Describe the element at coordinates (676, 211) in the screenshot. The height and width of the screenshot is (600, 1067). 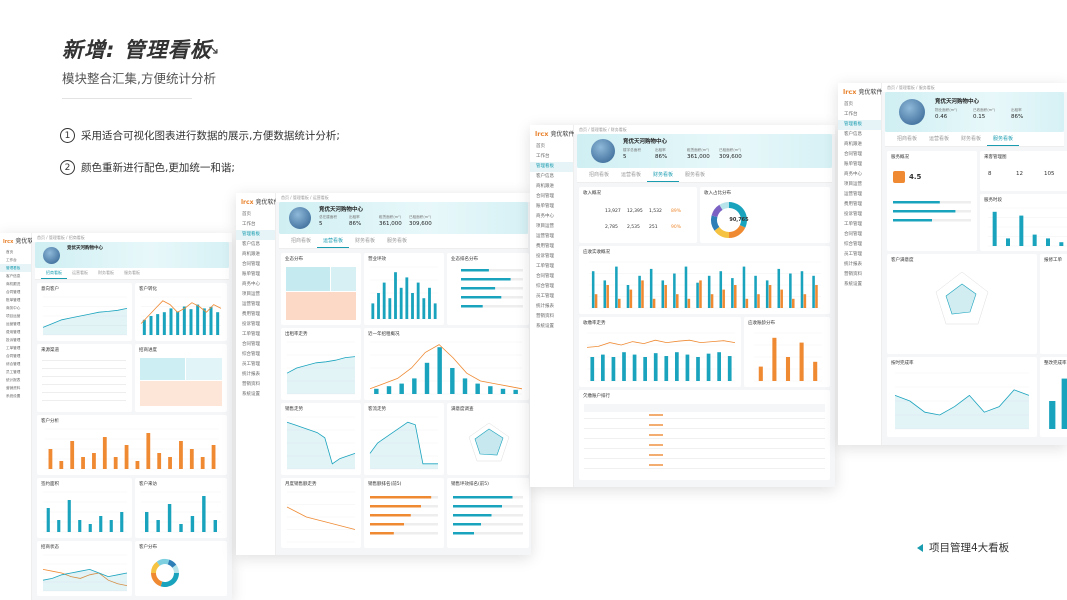
I see `income-value: 89%` at that location.